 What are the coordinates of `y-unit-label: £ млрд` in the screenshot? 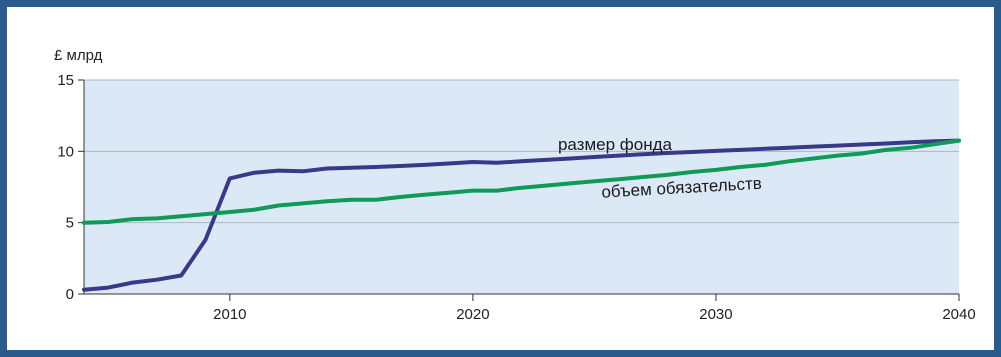 It's located at (78, 55).